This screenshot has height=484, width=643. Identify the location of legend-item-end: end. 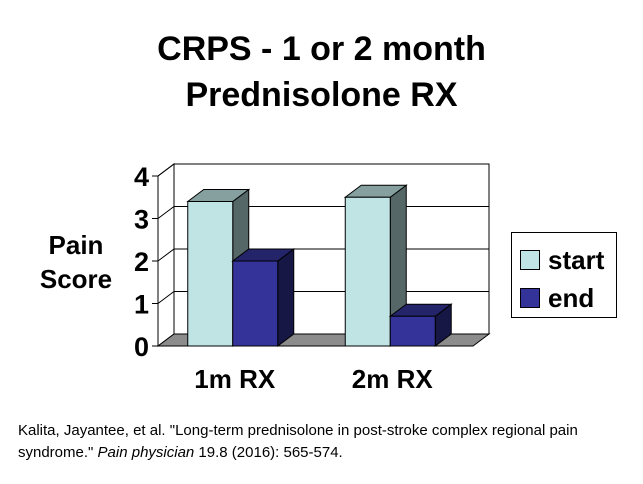
(557, 298).